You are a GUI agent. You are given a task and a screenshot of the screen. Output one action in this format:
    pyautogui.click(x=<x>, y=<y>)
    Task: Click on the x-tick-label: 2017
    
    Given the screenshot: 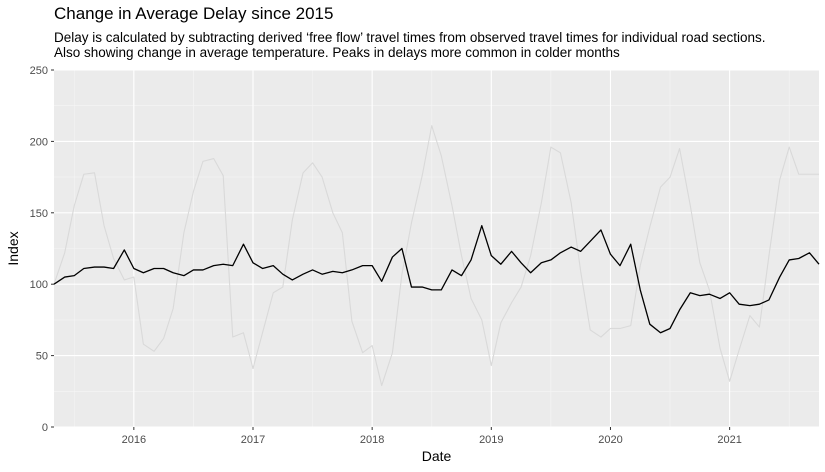 What is the action you would take?
    pyautogui.click(x=253, y=440)
    